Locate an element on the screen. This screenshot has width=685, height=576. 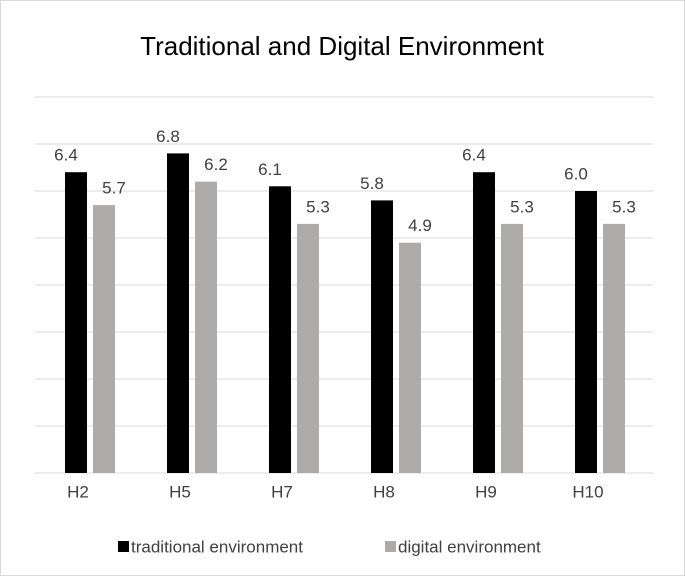
x-tick-label: H10 is located at coordinates (587, 491).